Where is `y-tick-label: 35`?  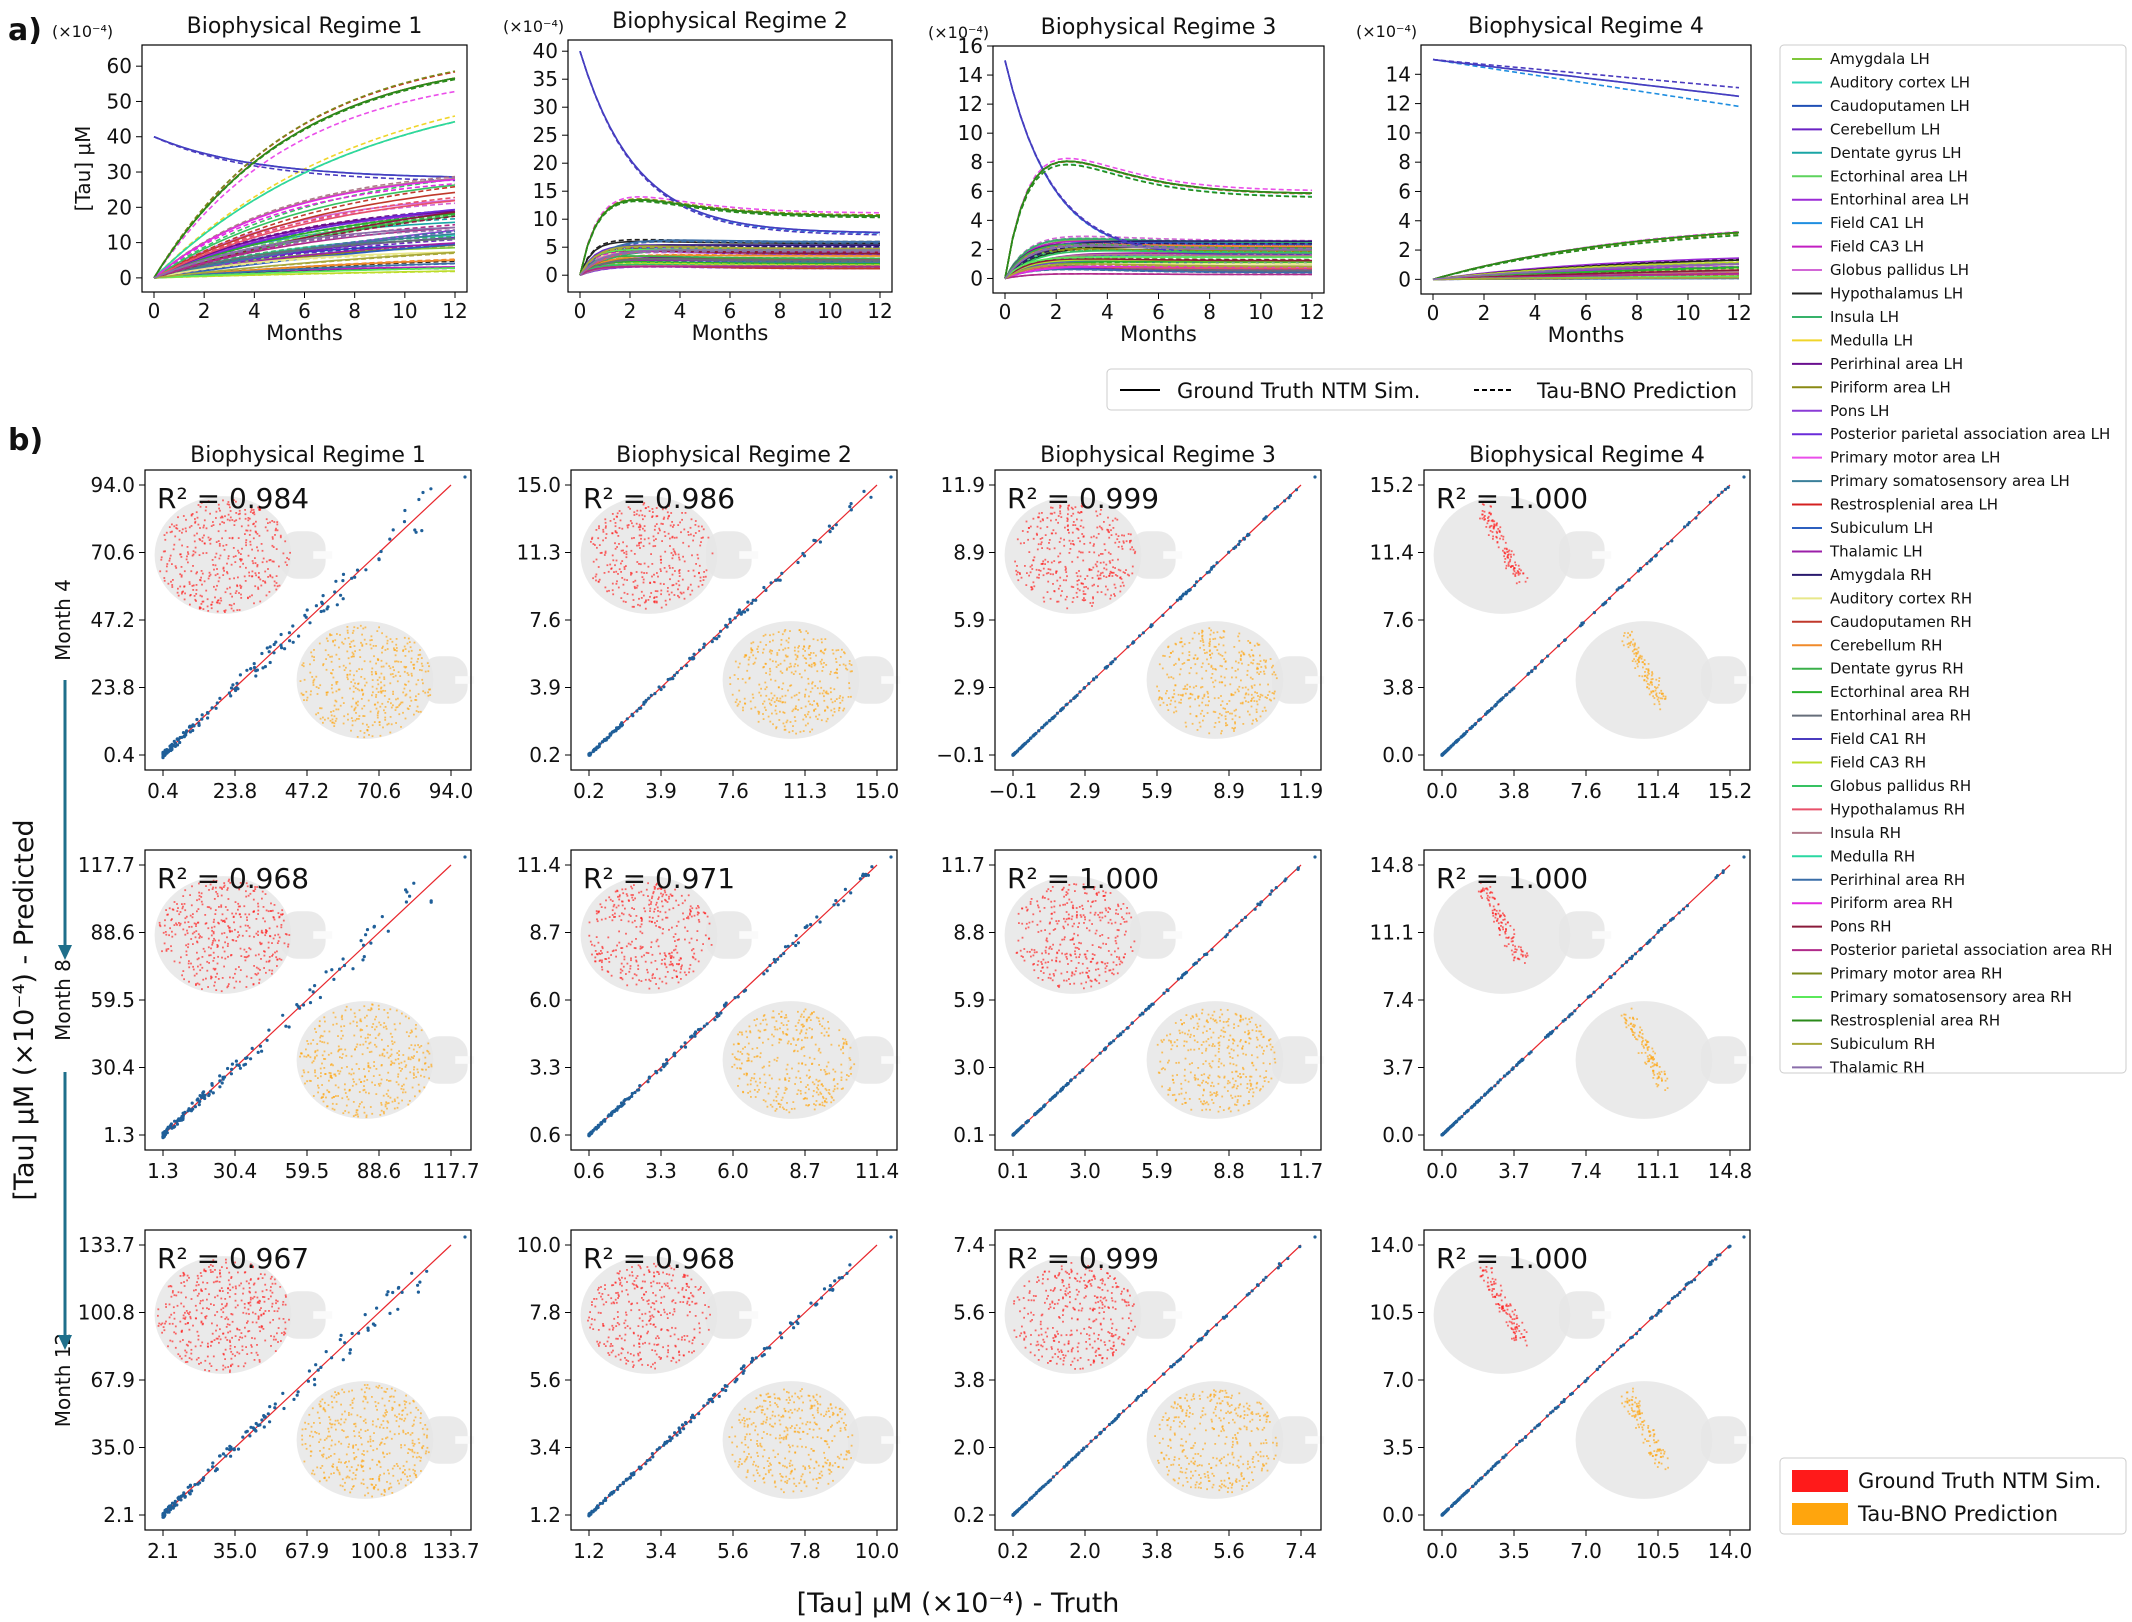 y-tick-label: 35 is located at coordinates (545, 79).